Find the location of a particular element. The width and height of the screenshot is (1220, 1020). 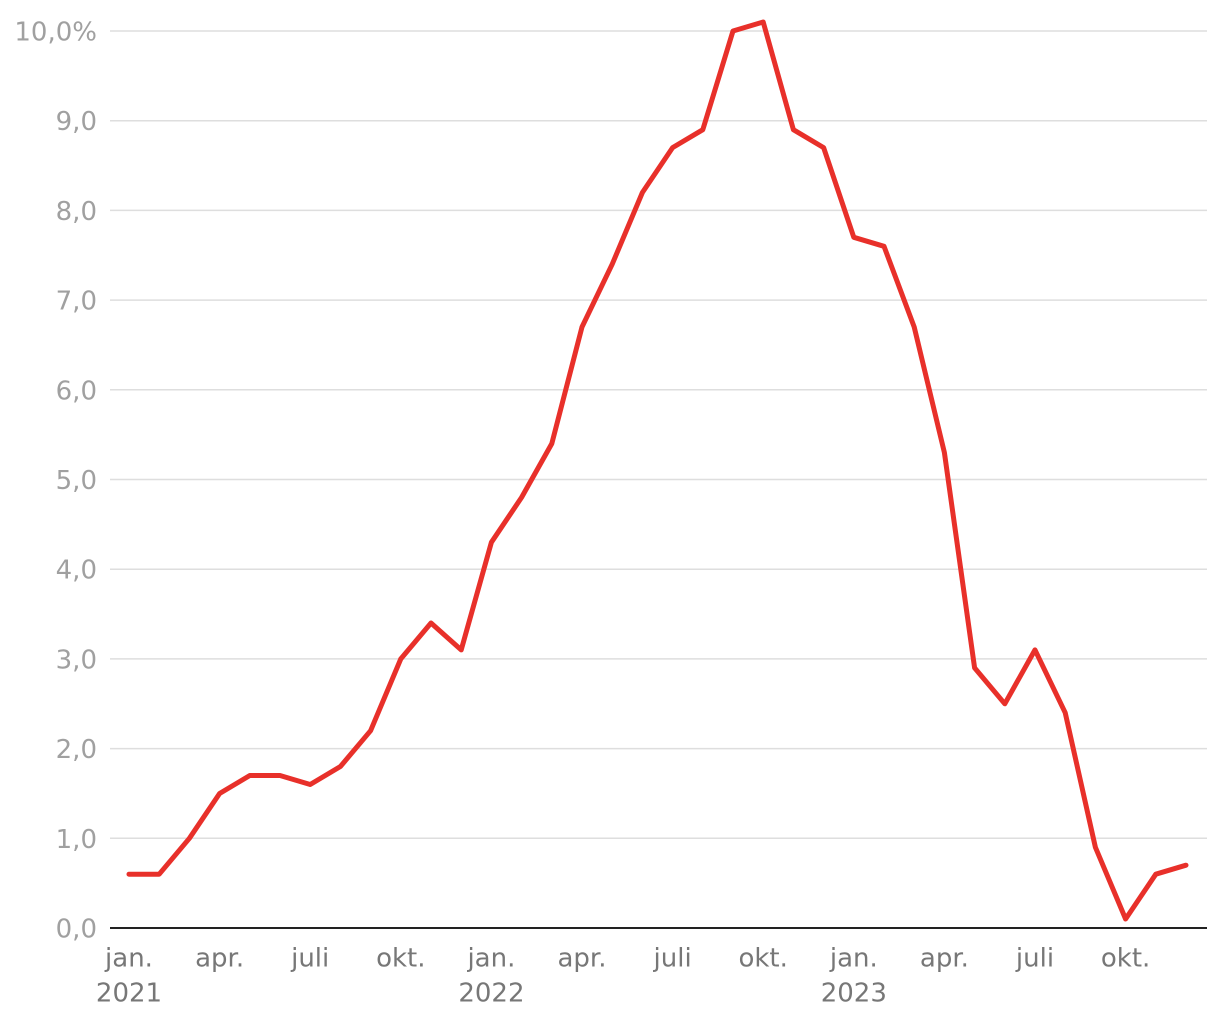

y-tick-label: 2,0 is located at coordinates (76, 750).